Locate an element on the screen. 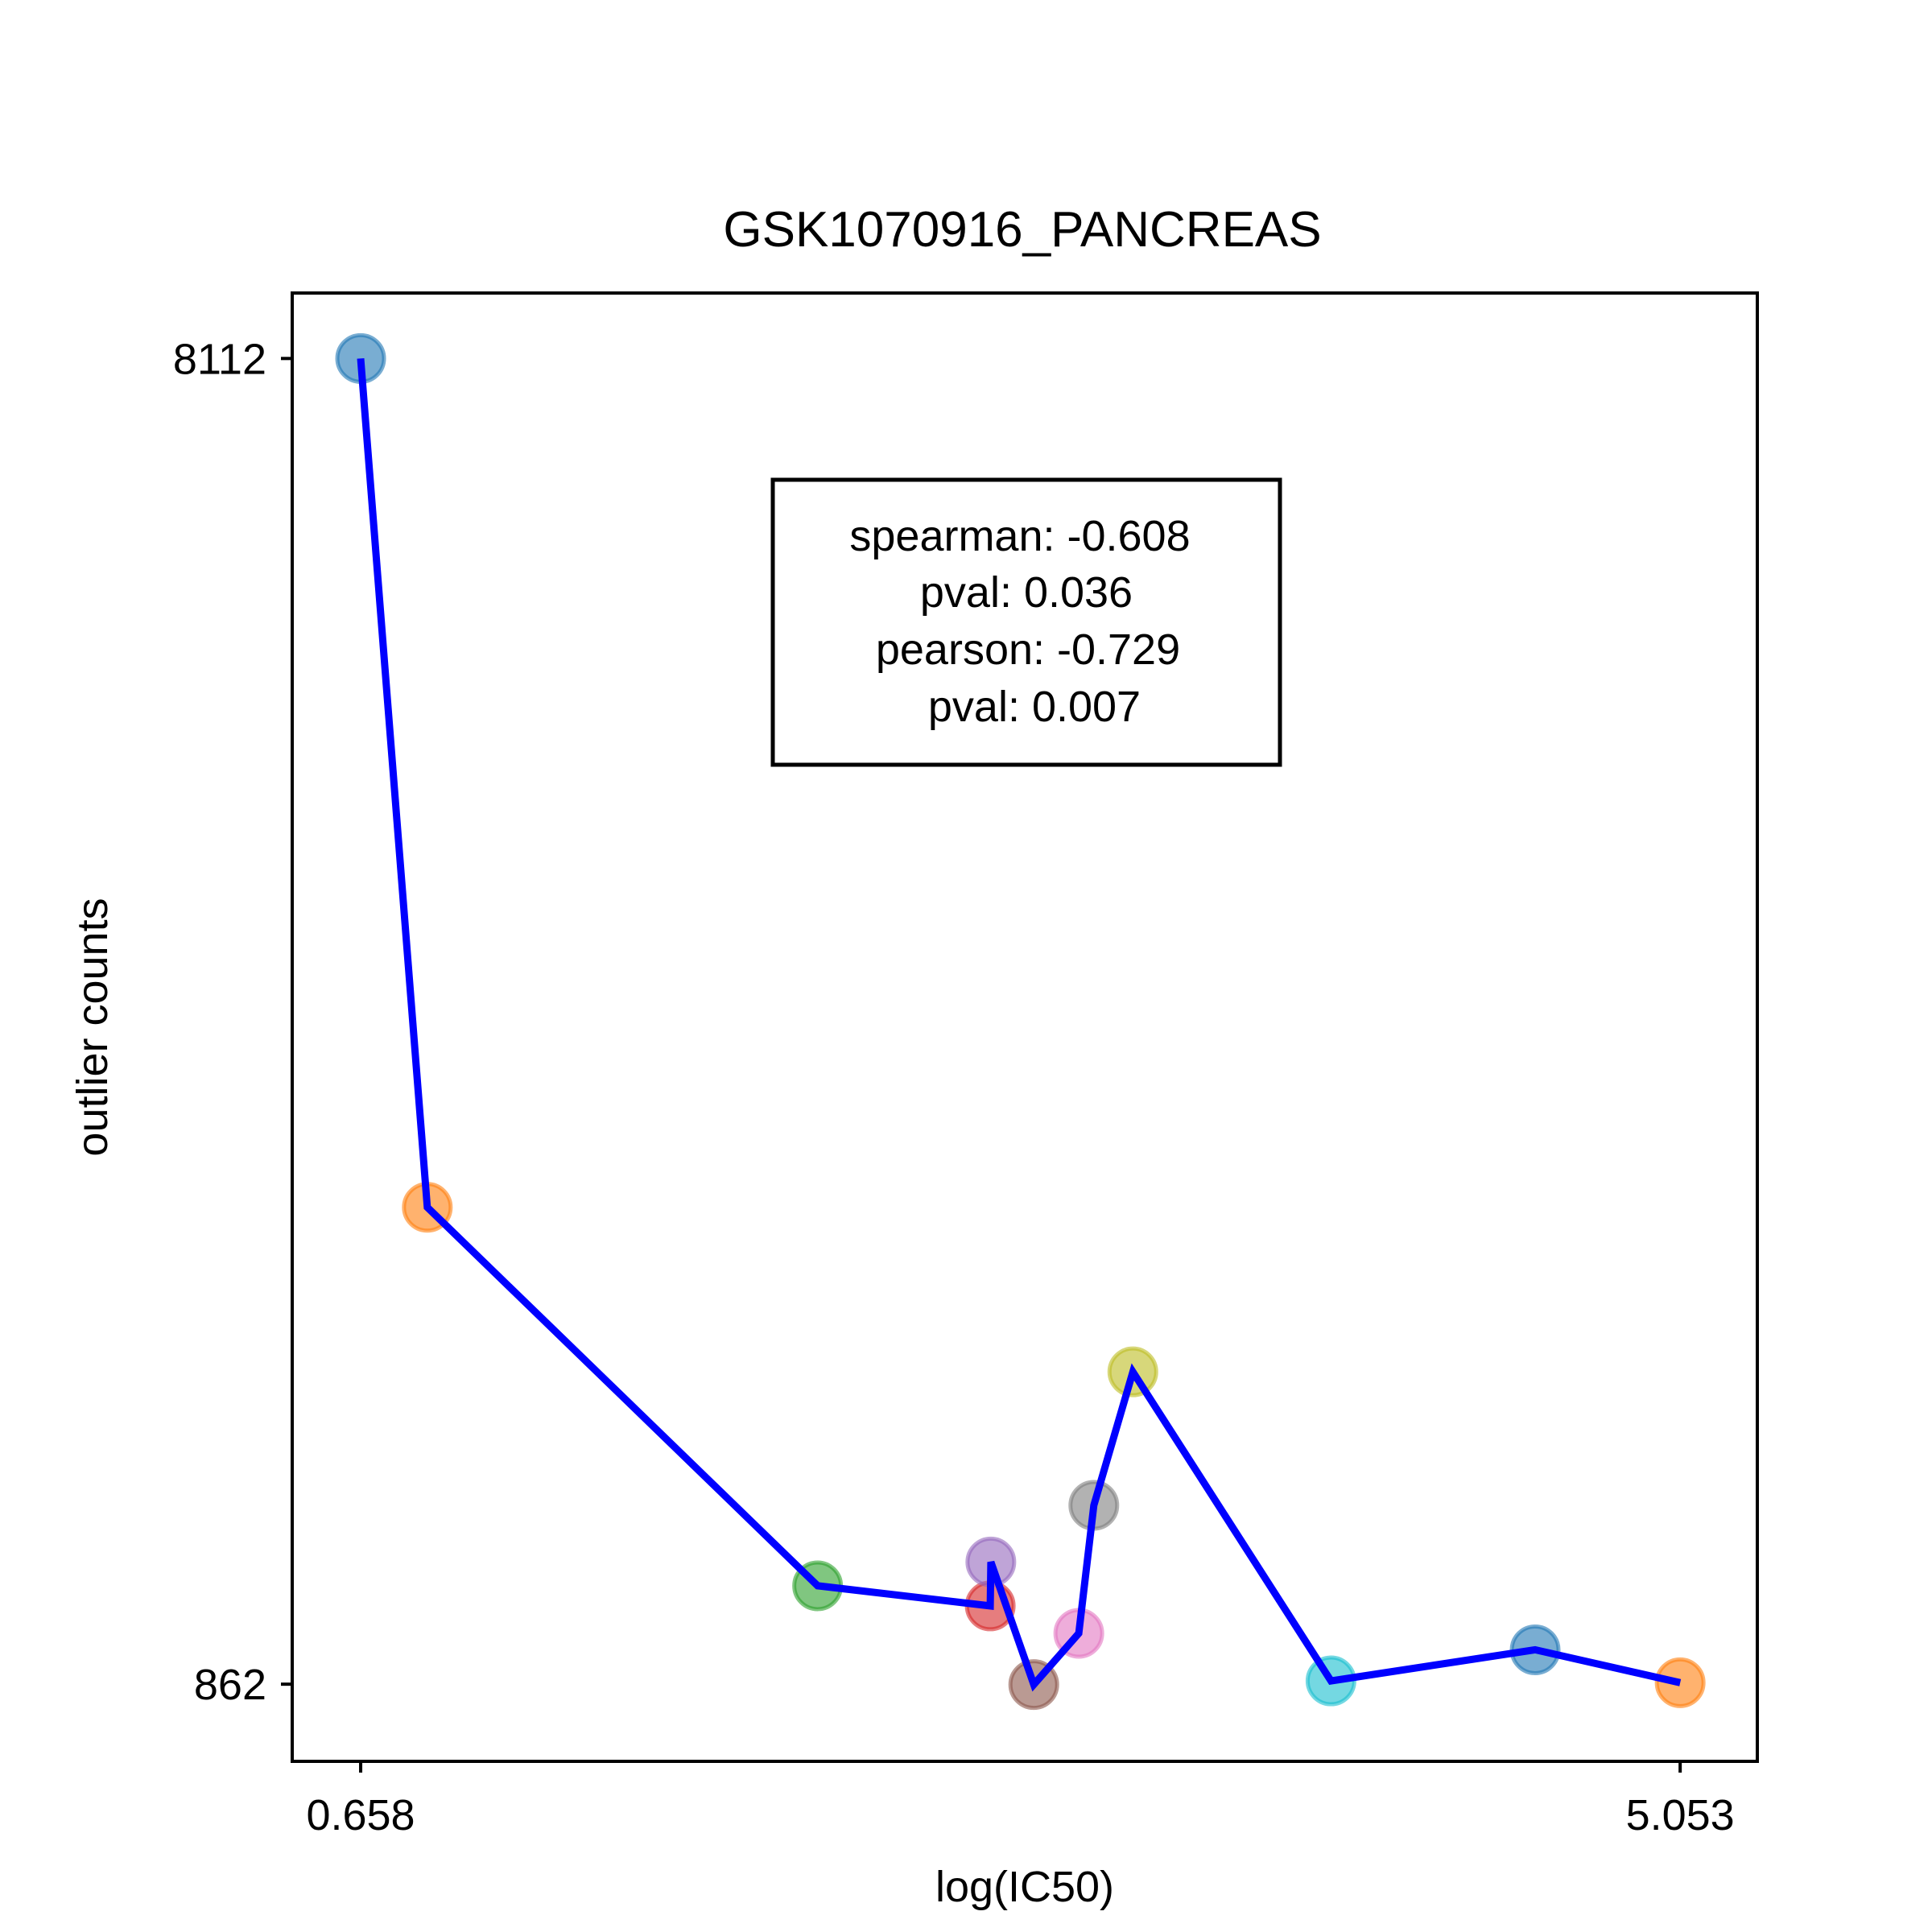  stats-line-spearman-pval: pval: 0.036 is located at coordinates (1026, 592).